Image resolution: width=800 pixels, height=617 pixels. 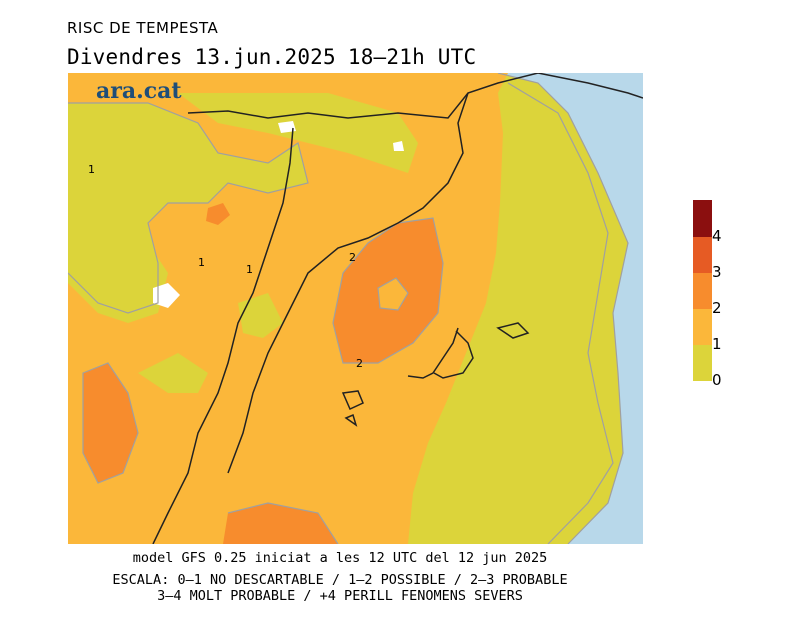 I want to click on risk-zone-1-2-hole, so click(x=393, y=294).